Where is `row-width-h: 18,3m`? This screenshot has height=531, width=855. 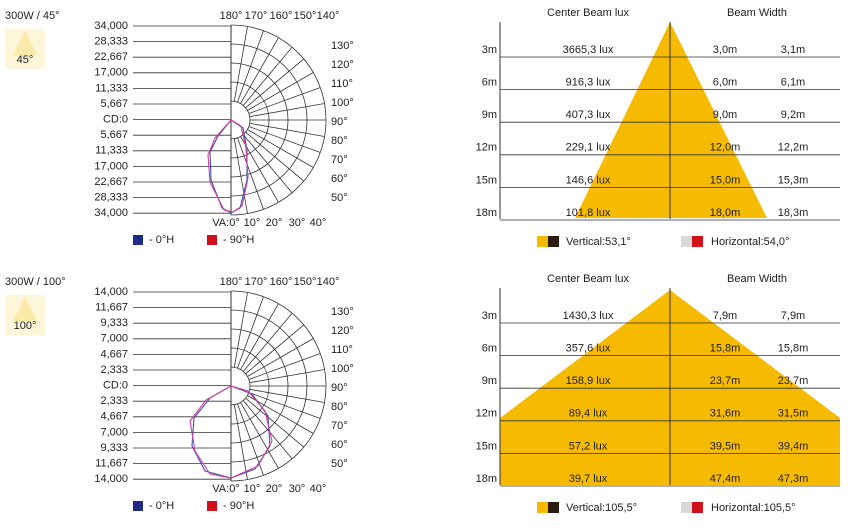 row-width-h: 18,3m is located at coordinates (793, 213).